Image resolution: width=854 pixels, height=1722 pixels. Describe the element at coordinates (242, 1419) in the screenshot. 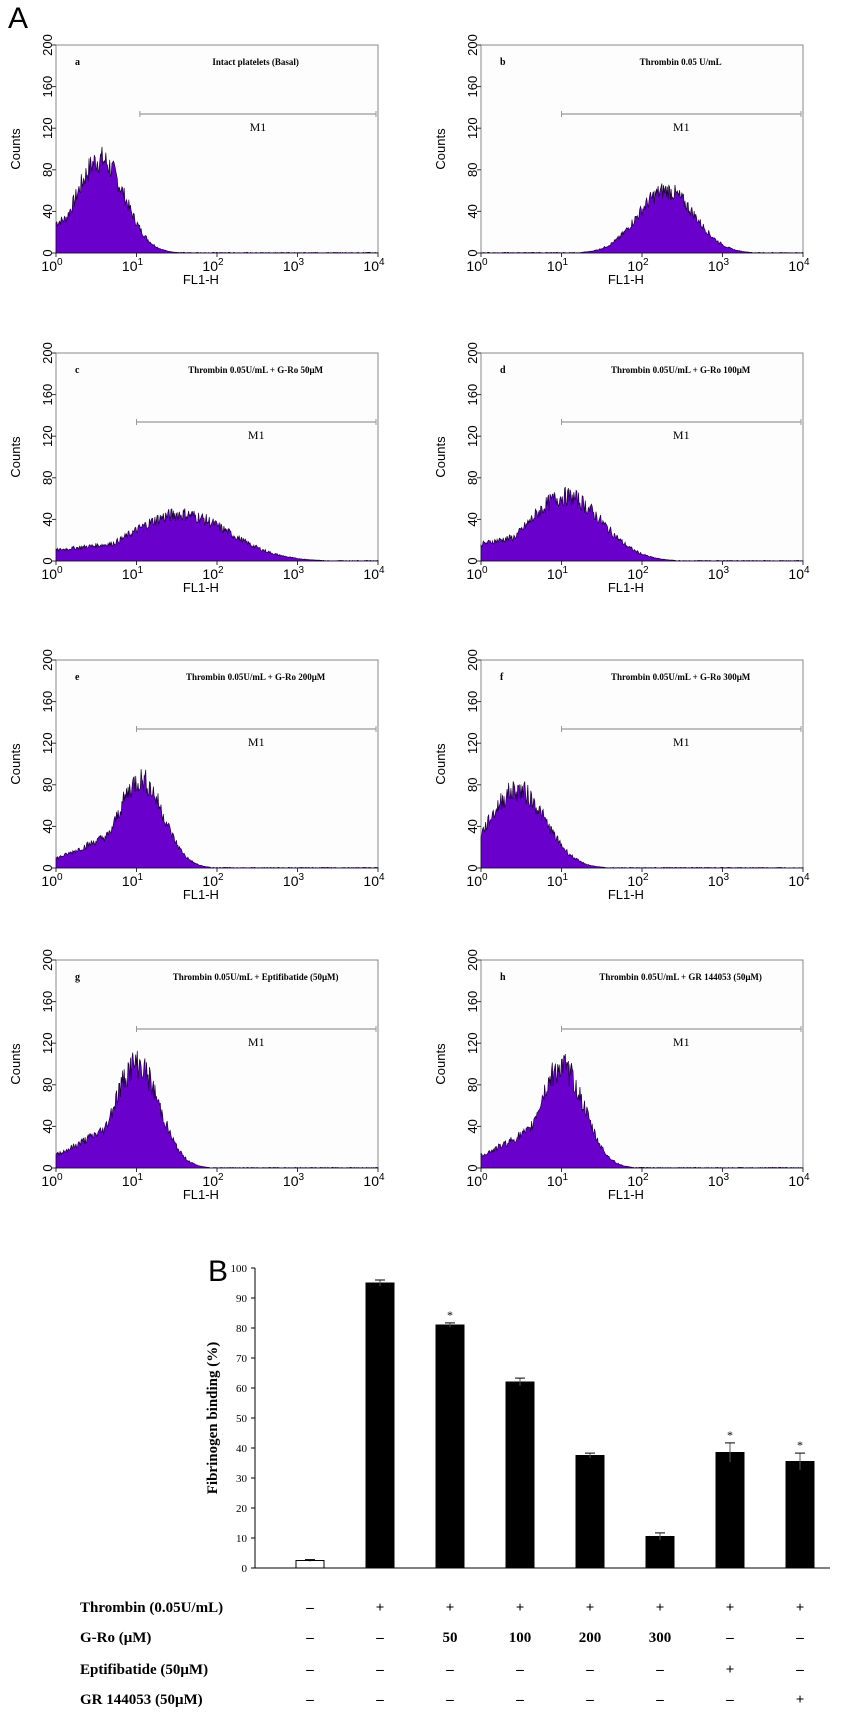

I see `bar-y-tick-label: 50` at that location.